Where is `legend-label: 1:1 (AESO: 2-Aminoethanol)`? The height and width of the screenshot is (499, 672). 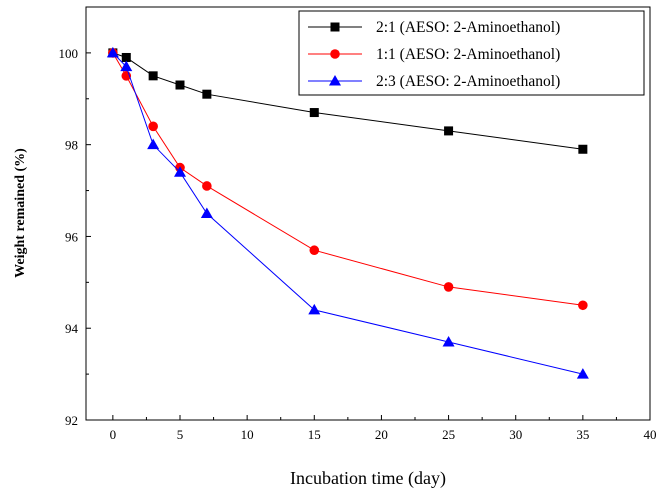 legend-label: 1:1 (AESO: 2-Aminoethanol) is located at coordinates (468, 54).